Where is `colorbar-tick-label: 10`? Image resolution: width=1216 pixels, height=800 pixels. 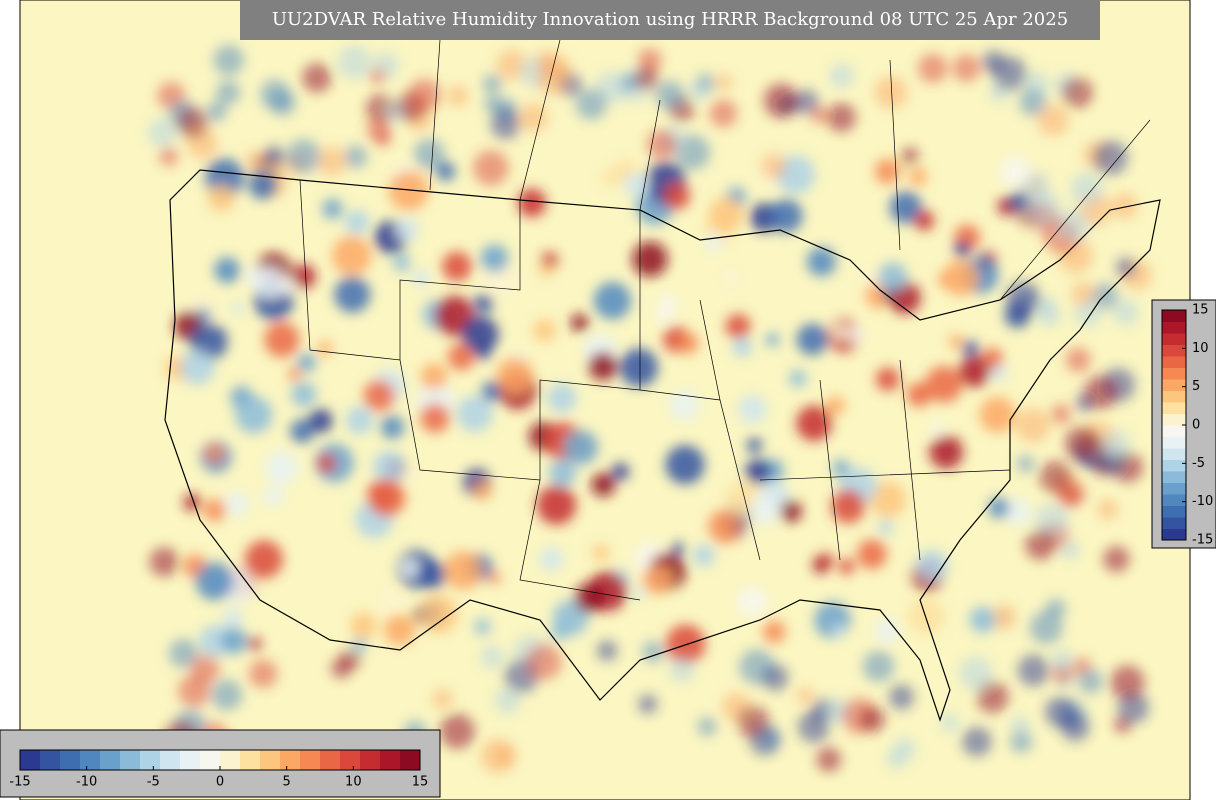
colorbar-tick-label: 10 is located at coordinates (353, 782).